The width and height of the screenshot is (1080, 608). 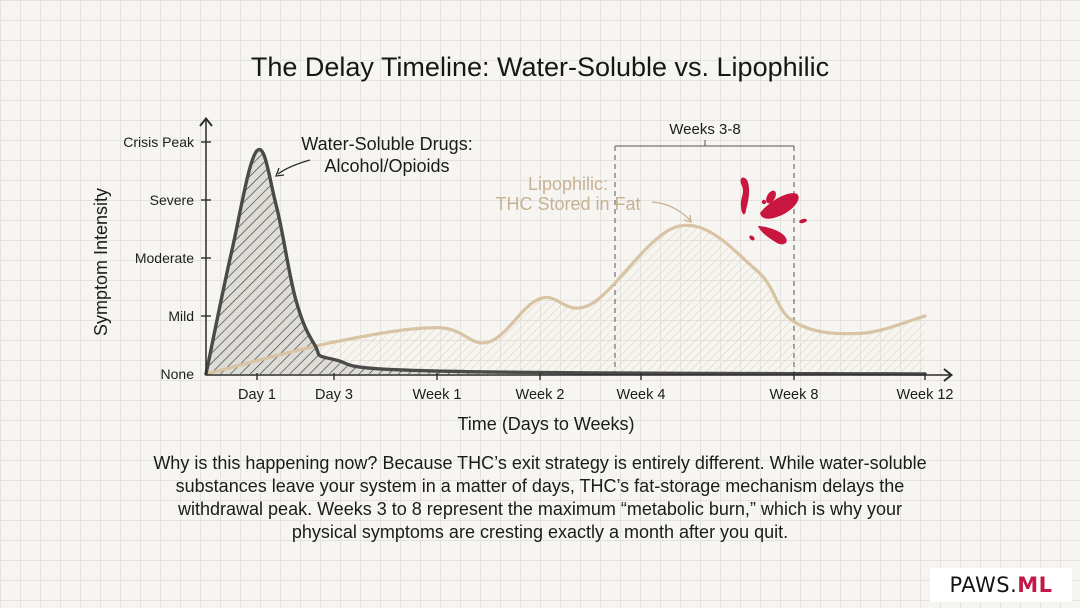 I want to click on y-axis-label: Symptom Intensity, so click(x=101, y=262).